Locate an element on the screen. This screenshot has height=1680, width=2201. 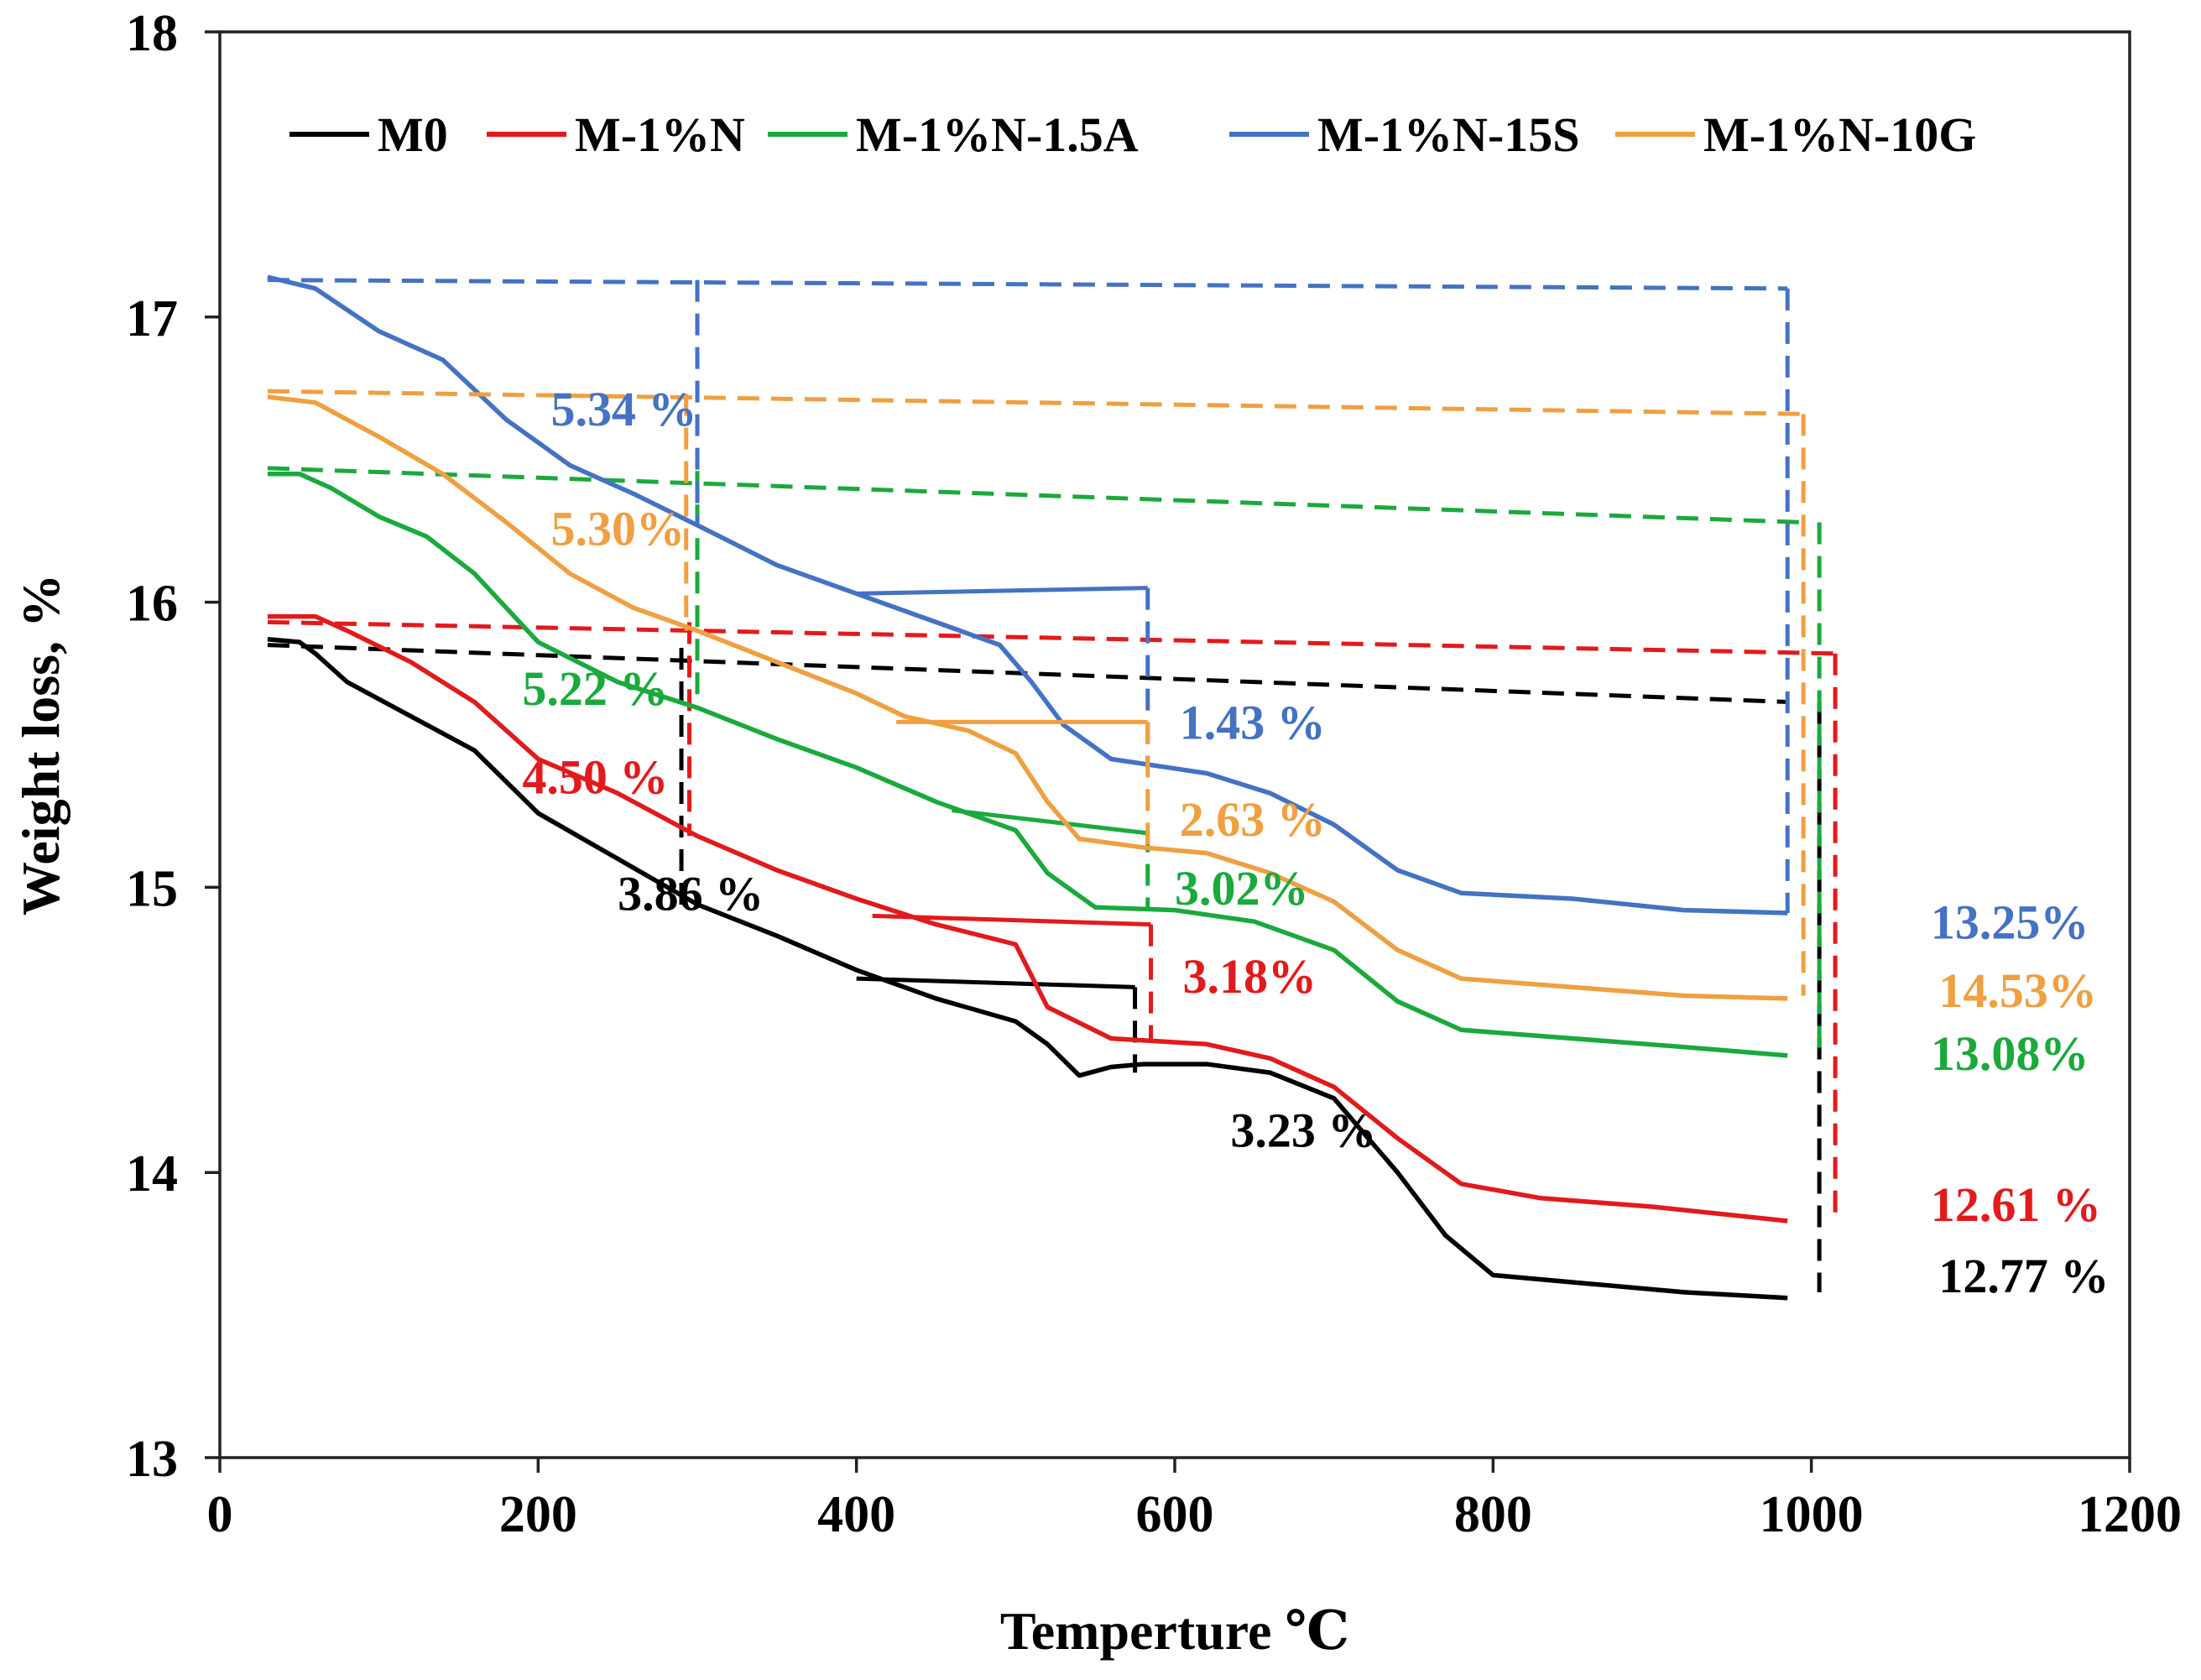
y-tick-label: 16 is located at coordinates (152, 604).